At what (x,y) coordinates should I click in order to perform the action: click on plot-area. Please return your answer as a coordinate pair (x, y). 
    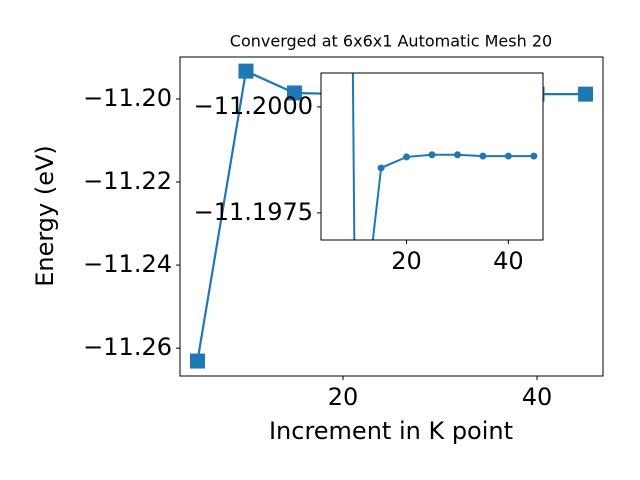
    Looking at the image, I should click on (444, 156).